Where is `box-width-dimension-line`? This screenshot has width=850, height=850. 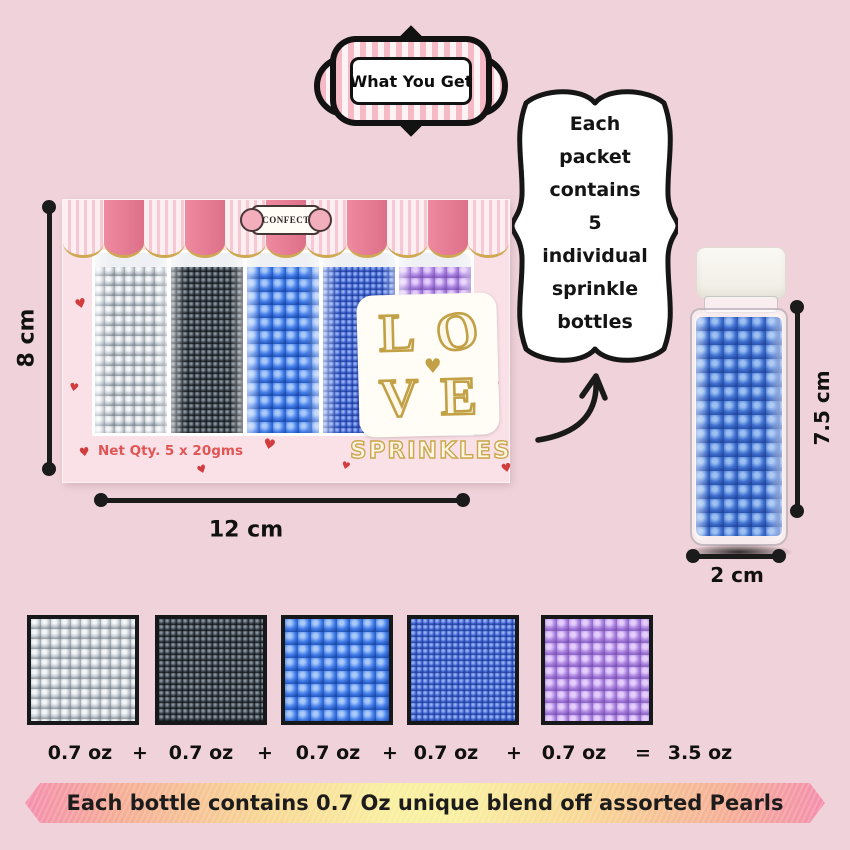 box-width-dimension-line is located at coordinates (282, 500).